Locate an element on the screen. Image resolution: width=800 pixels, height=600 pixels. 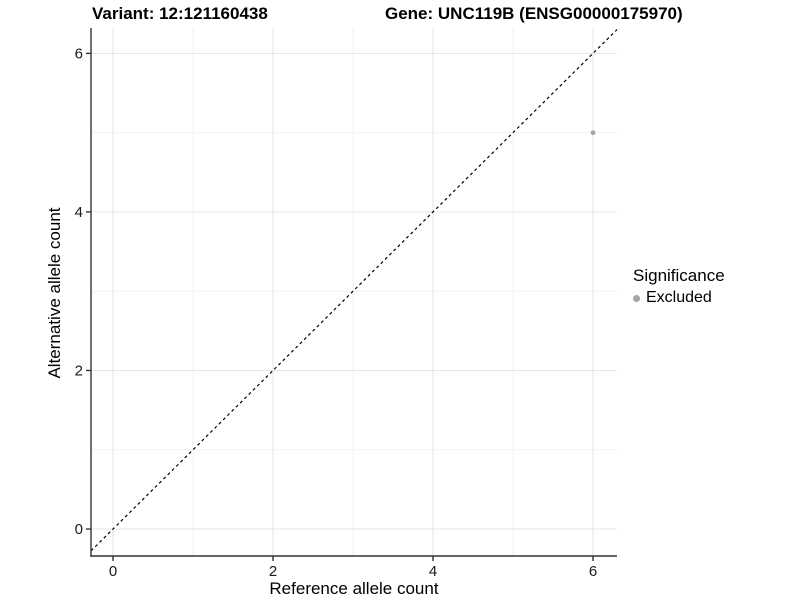
variant-title: Variant: 12:121160438 is located at coordinates (180, 13).